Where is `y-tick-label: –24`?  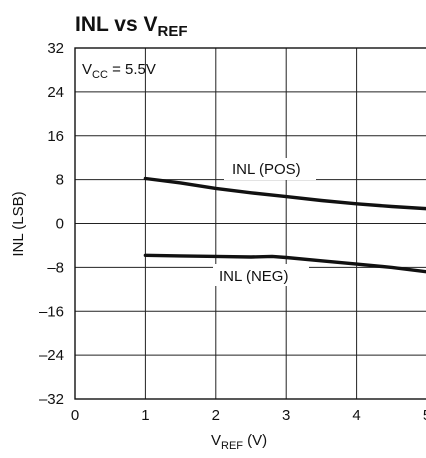 y-tick-label: –24 is located at coordinates (51, 355).